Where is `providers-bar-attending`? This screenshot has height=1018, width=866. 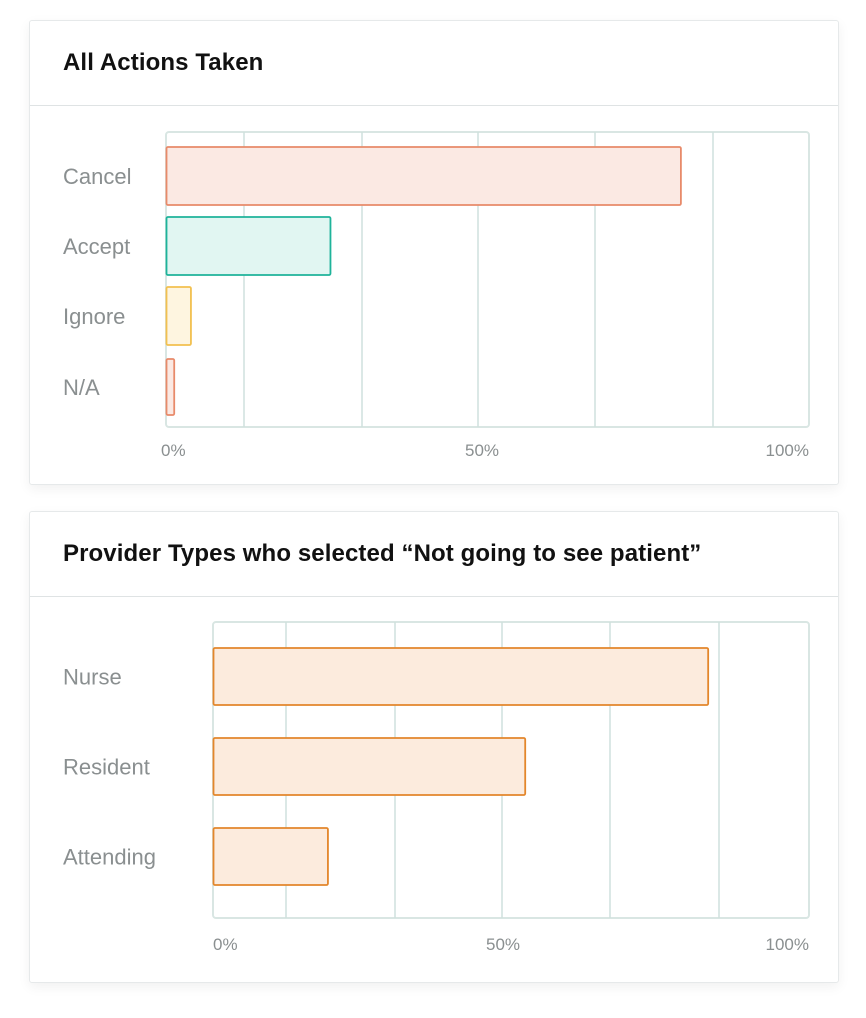
providers-bar-attending is located at coordinates (270, 856).